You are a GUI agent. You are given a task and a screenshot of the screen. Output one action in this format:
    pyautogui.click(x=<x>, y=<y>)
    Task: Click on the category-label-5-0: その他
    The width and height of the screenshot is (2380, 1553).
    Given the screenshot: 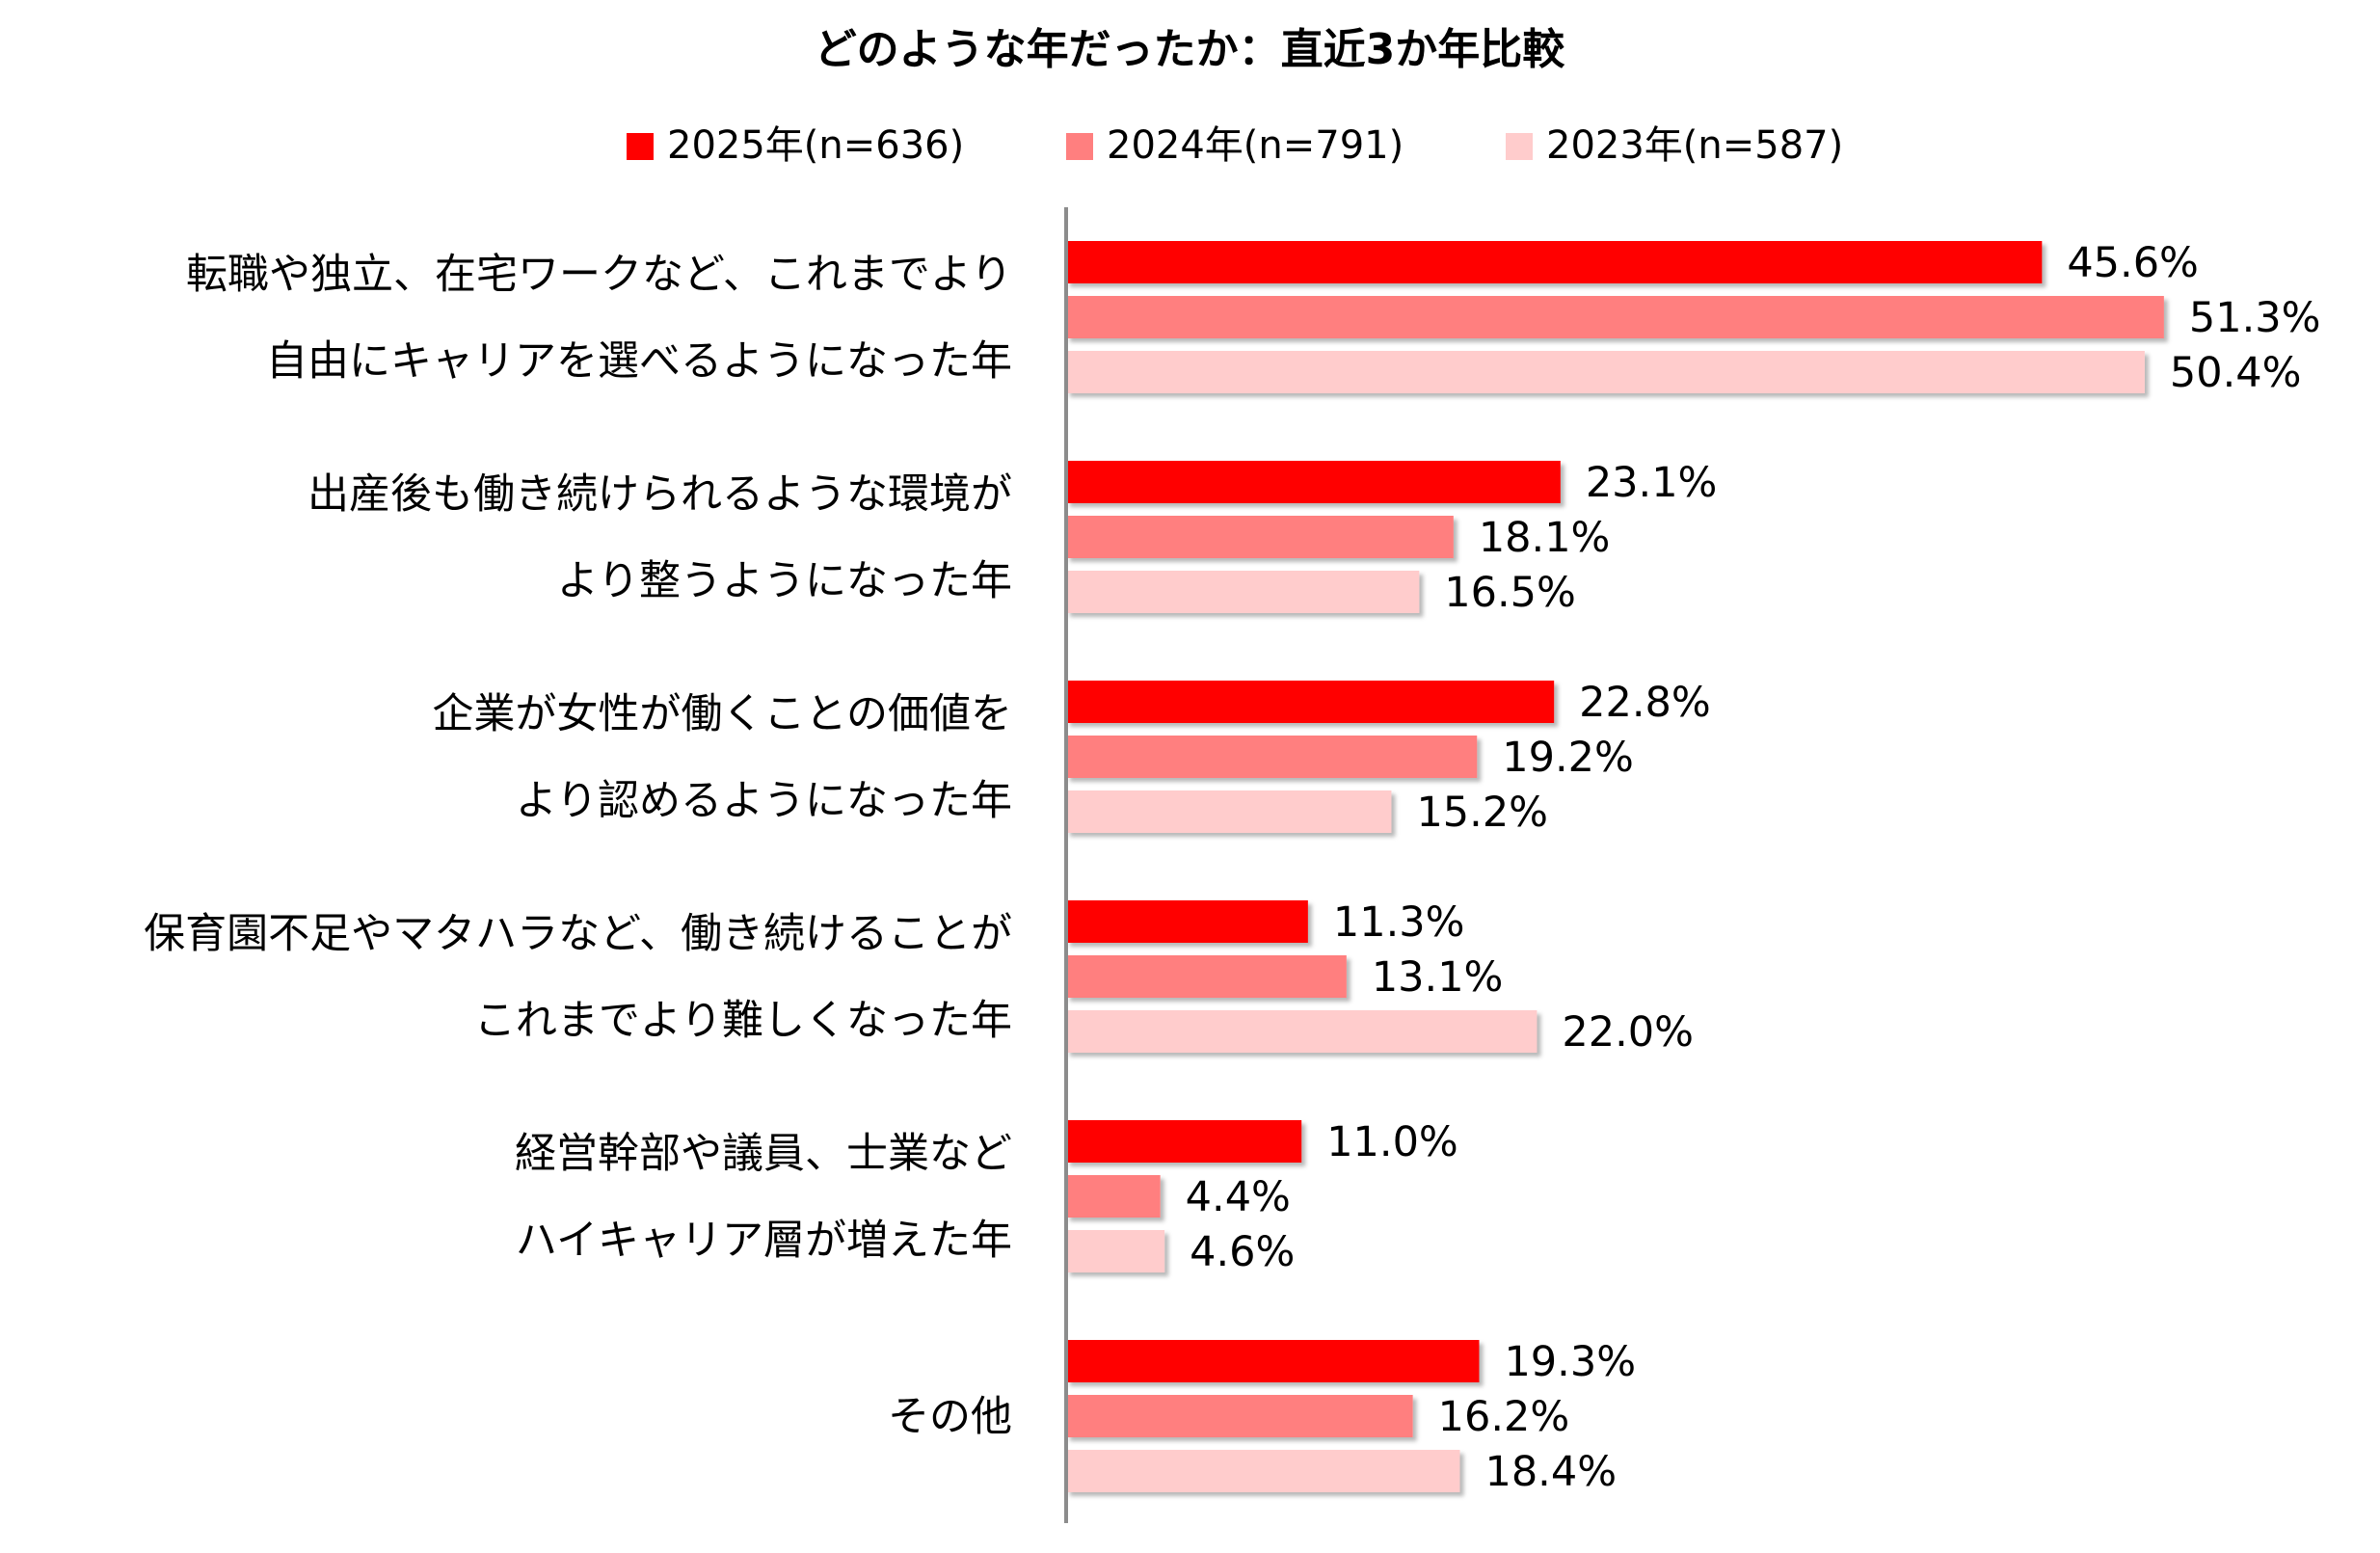 What is the action you would take?
    pyautogui.click(x=950, y=1417)
    